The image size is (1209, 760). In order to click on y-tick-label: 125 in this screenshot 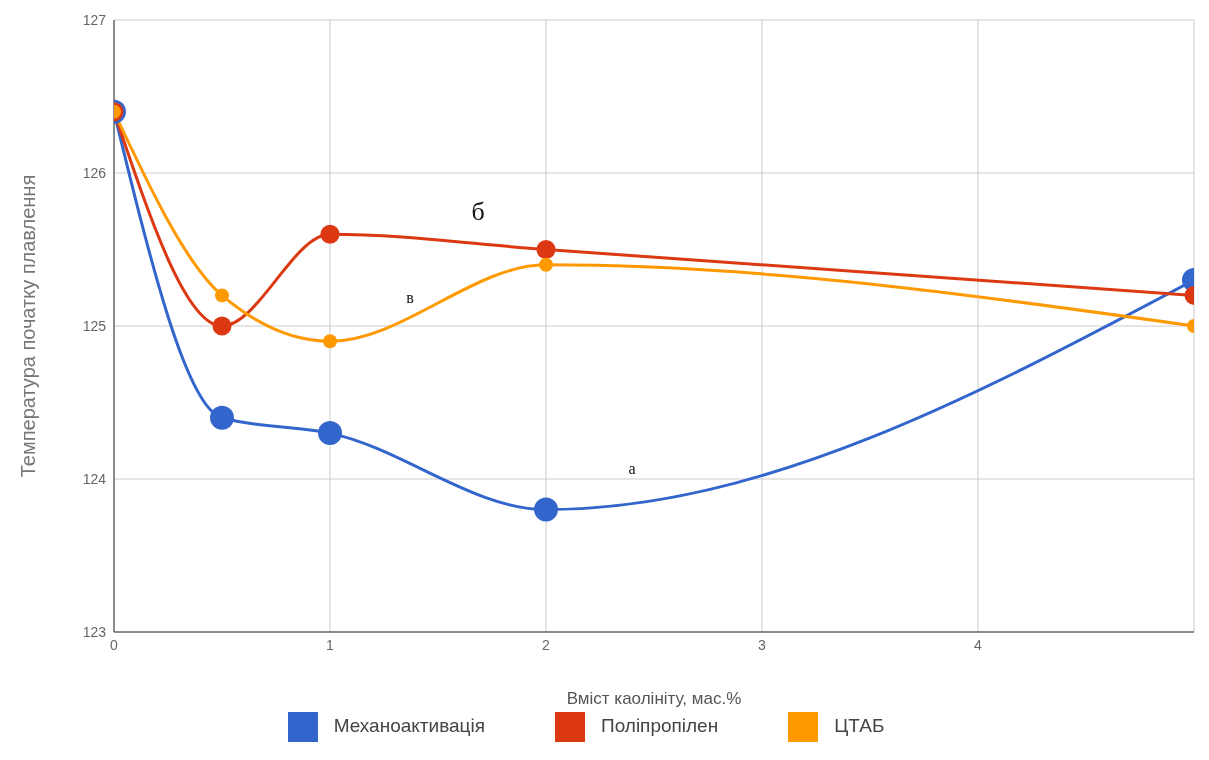, I will do `click(94, 325)`.